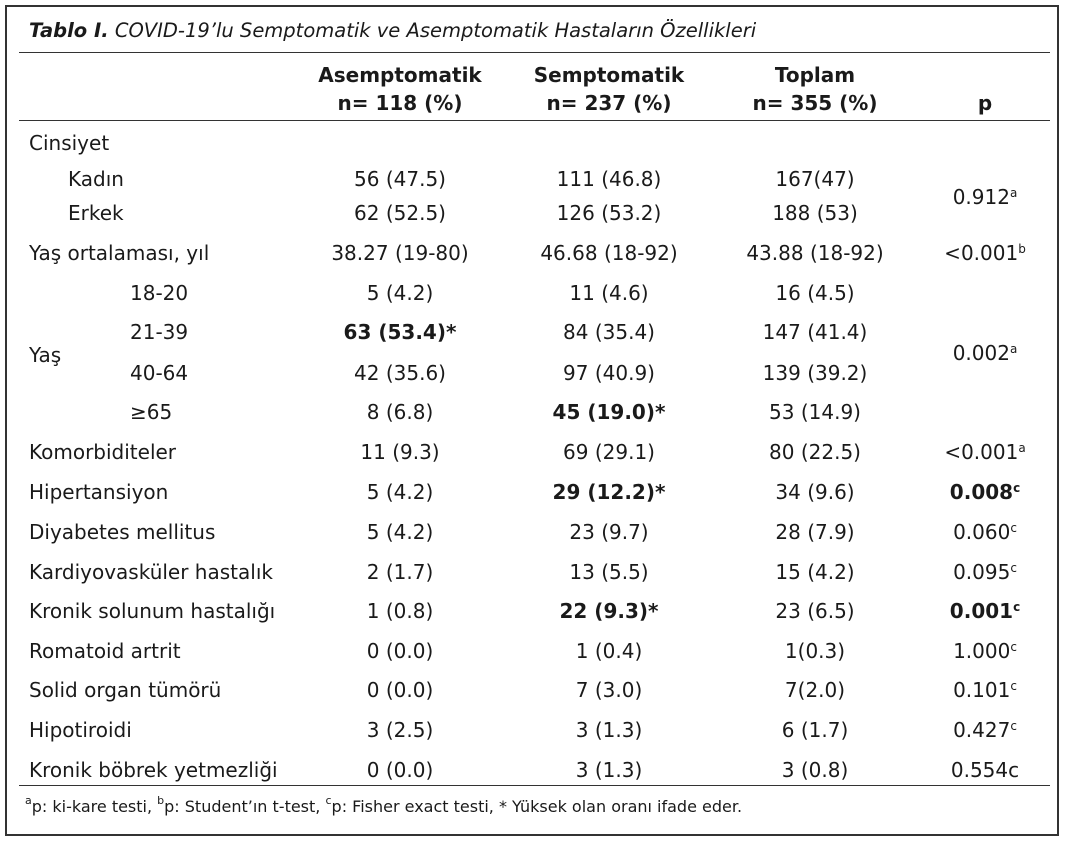 The image size is (1066, 843). I want to click on cell-romatoid-total: 1(0.3), so click(815, 651).